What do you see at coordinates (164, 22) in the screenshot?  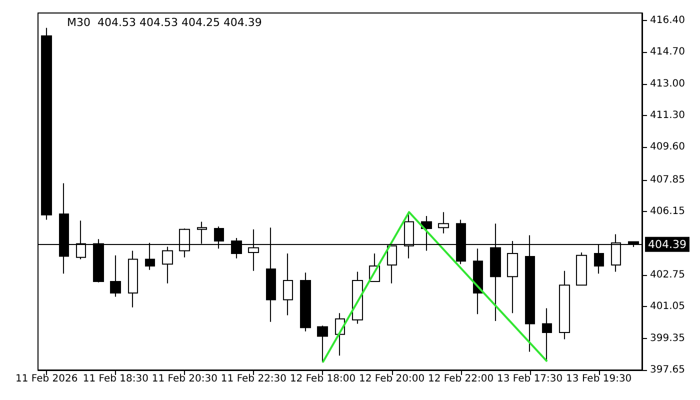 I see `chart-title: M30 404.53 404.53 404.25 404.39` at bounding box center [164, 22].